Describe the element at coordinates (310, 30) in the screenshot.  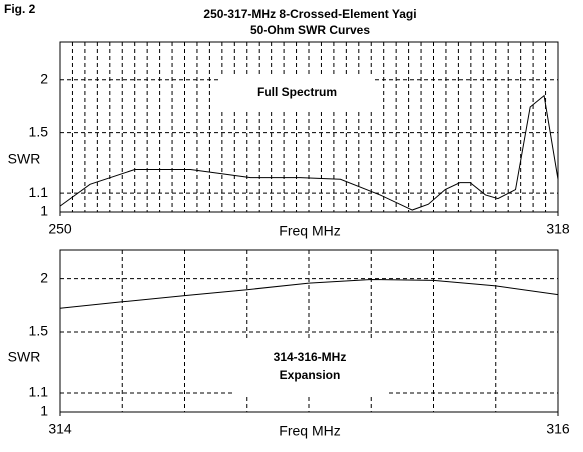
I see `subtitle: 50-Ohm SWR Curves` at that location.